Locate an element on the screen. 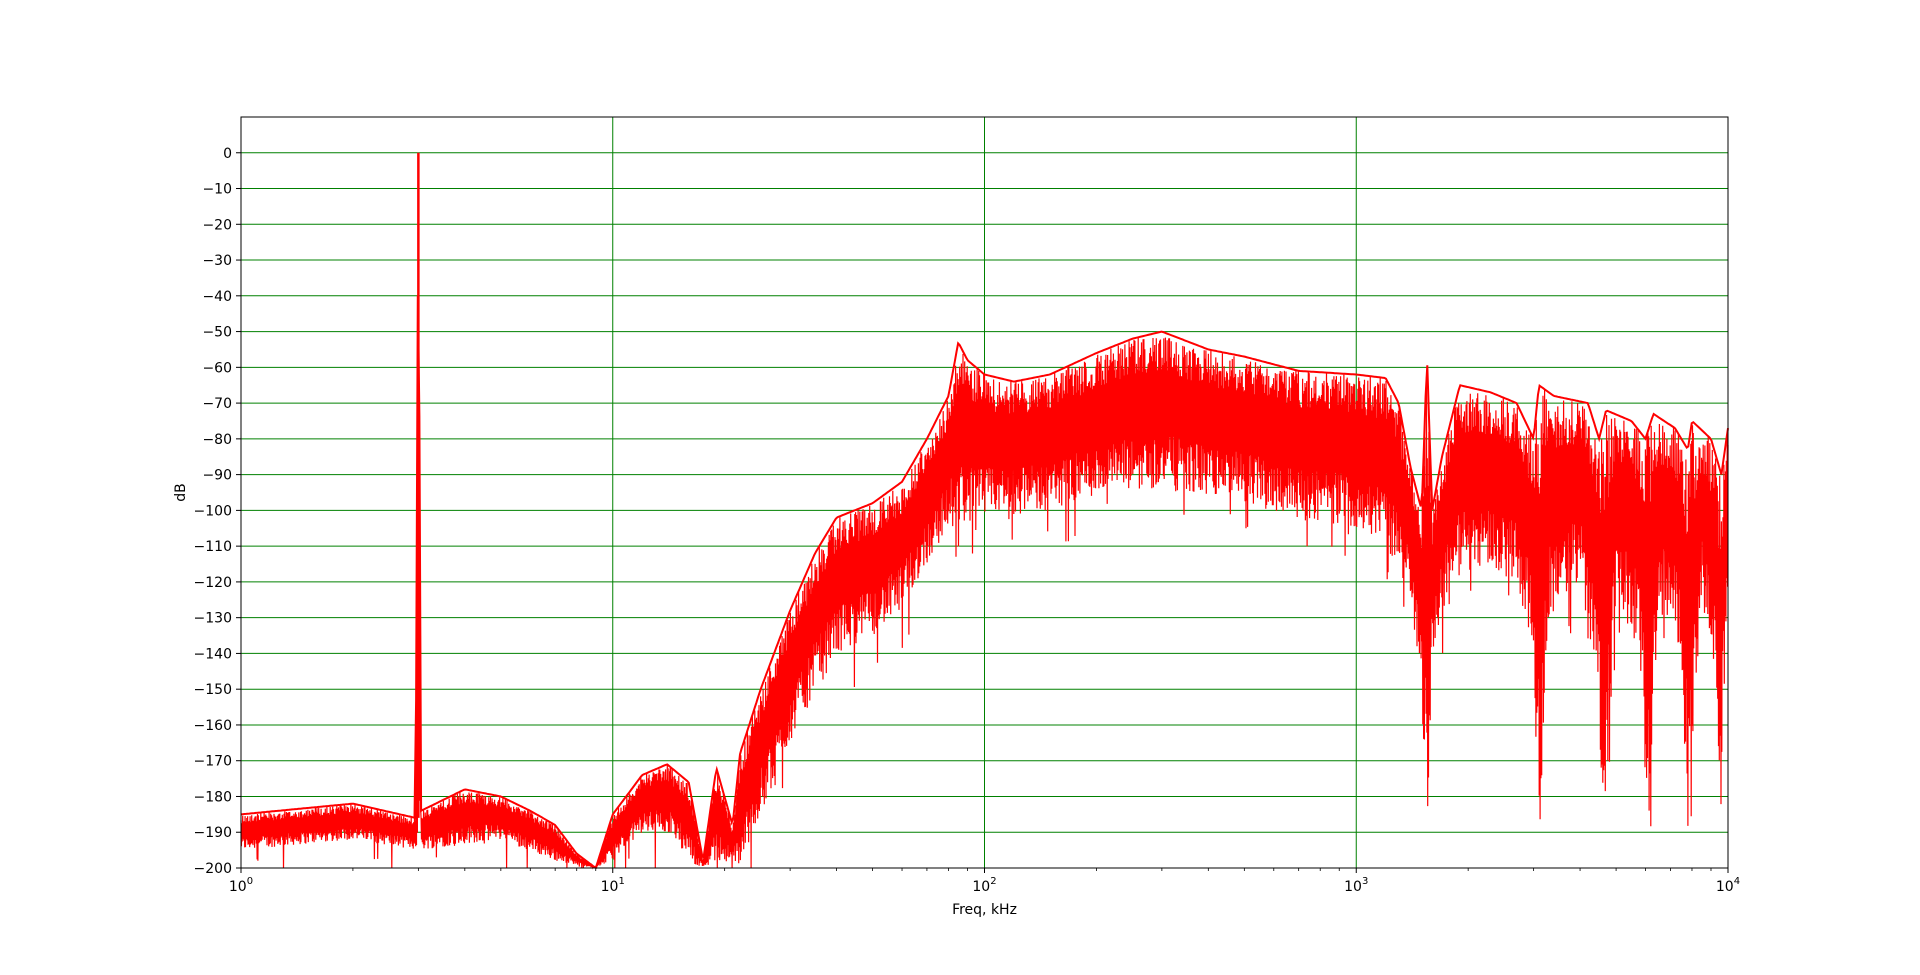 This screenshot has width=1920, height=975. y-tick-label: −140 is located at coordinates (213, 654).